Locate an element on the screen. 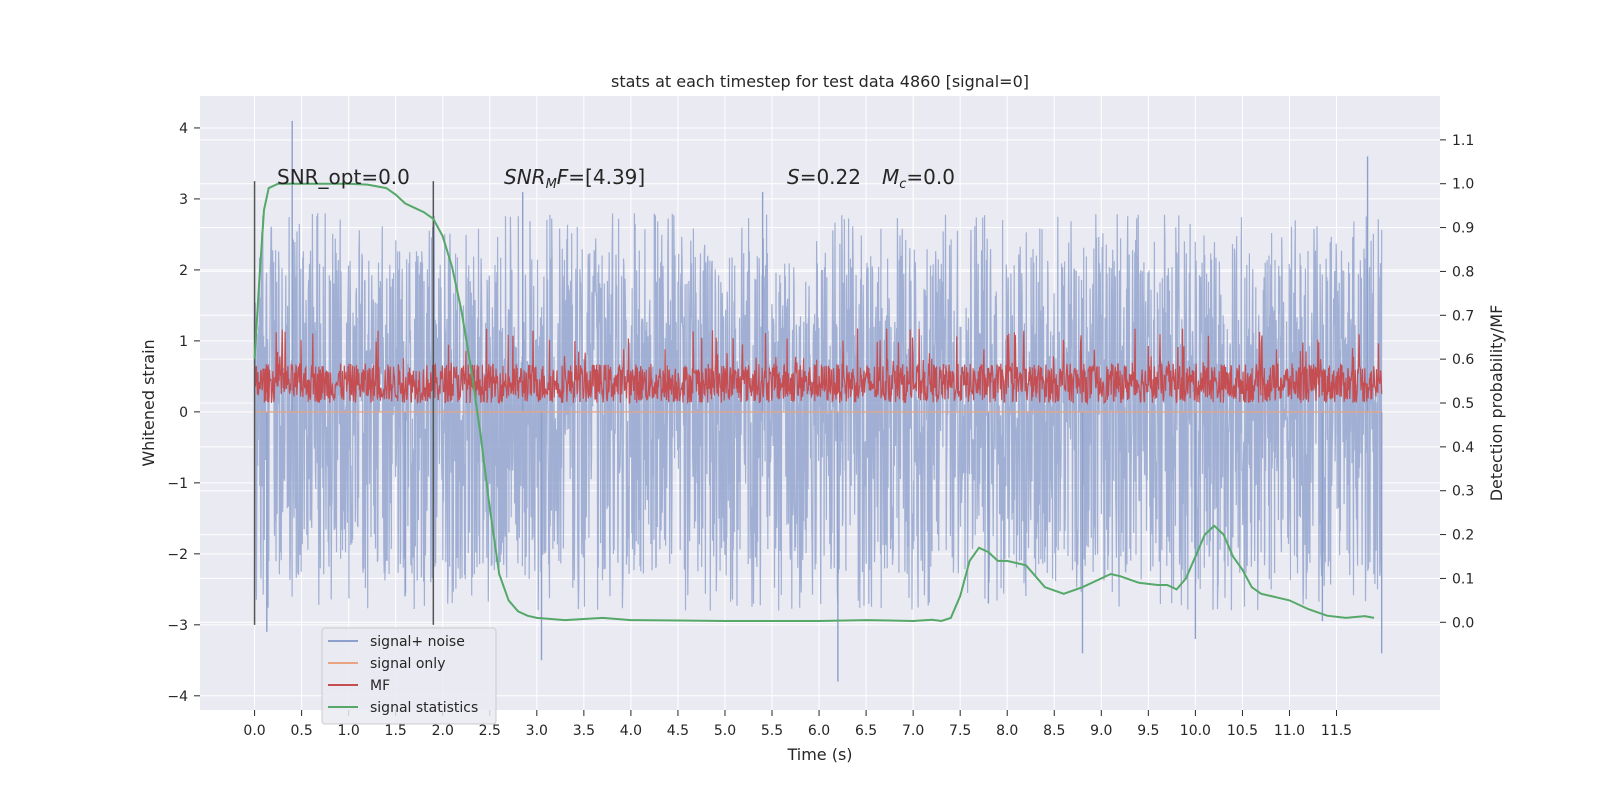  x-tick-label: 5.0 is located at coordinates (725, 731).